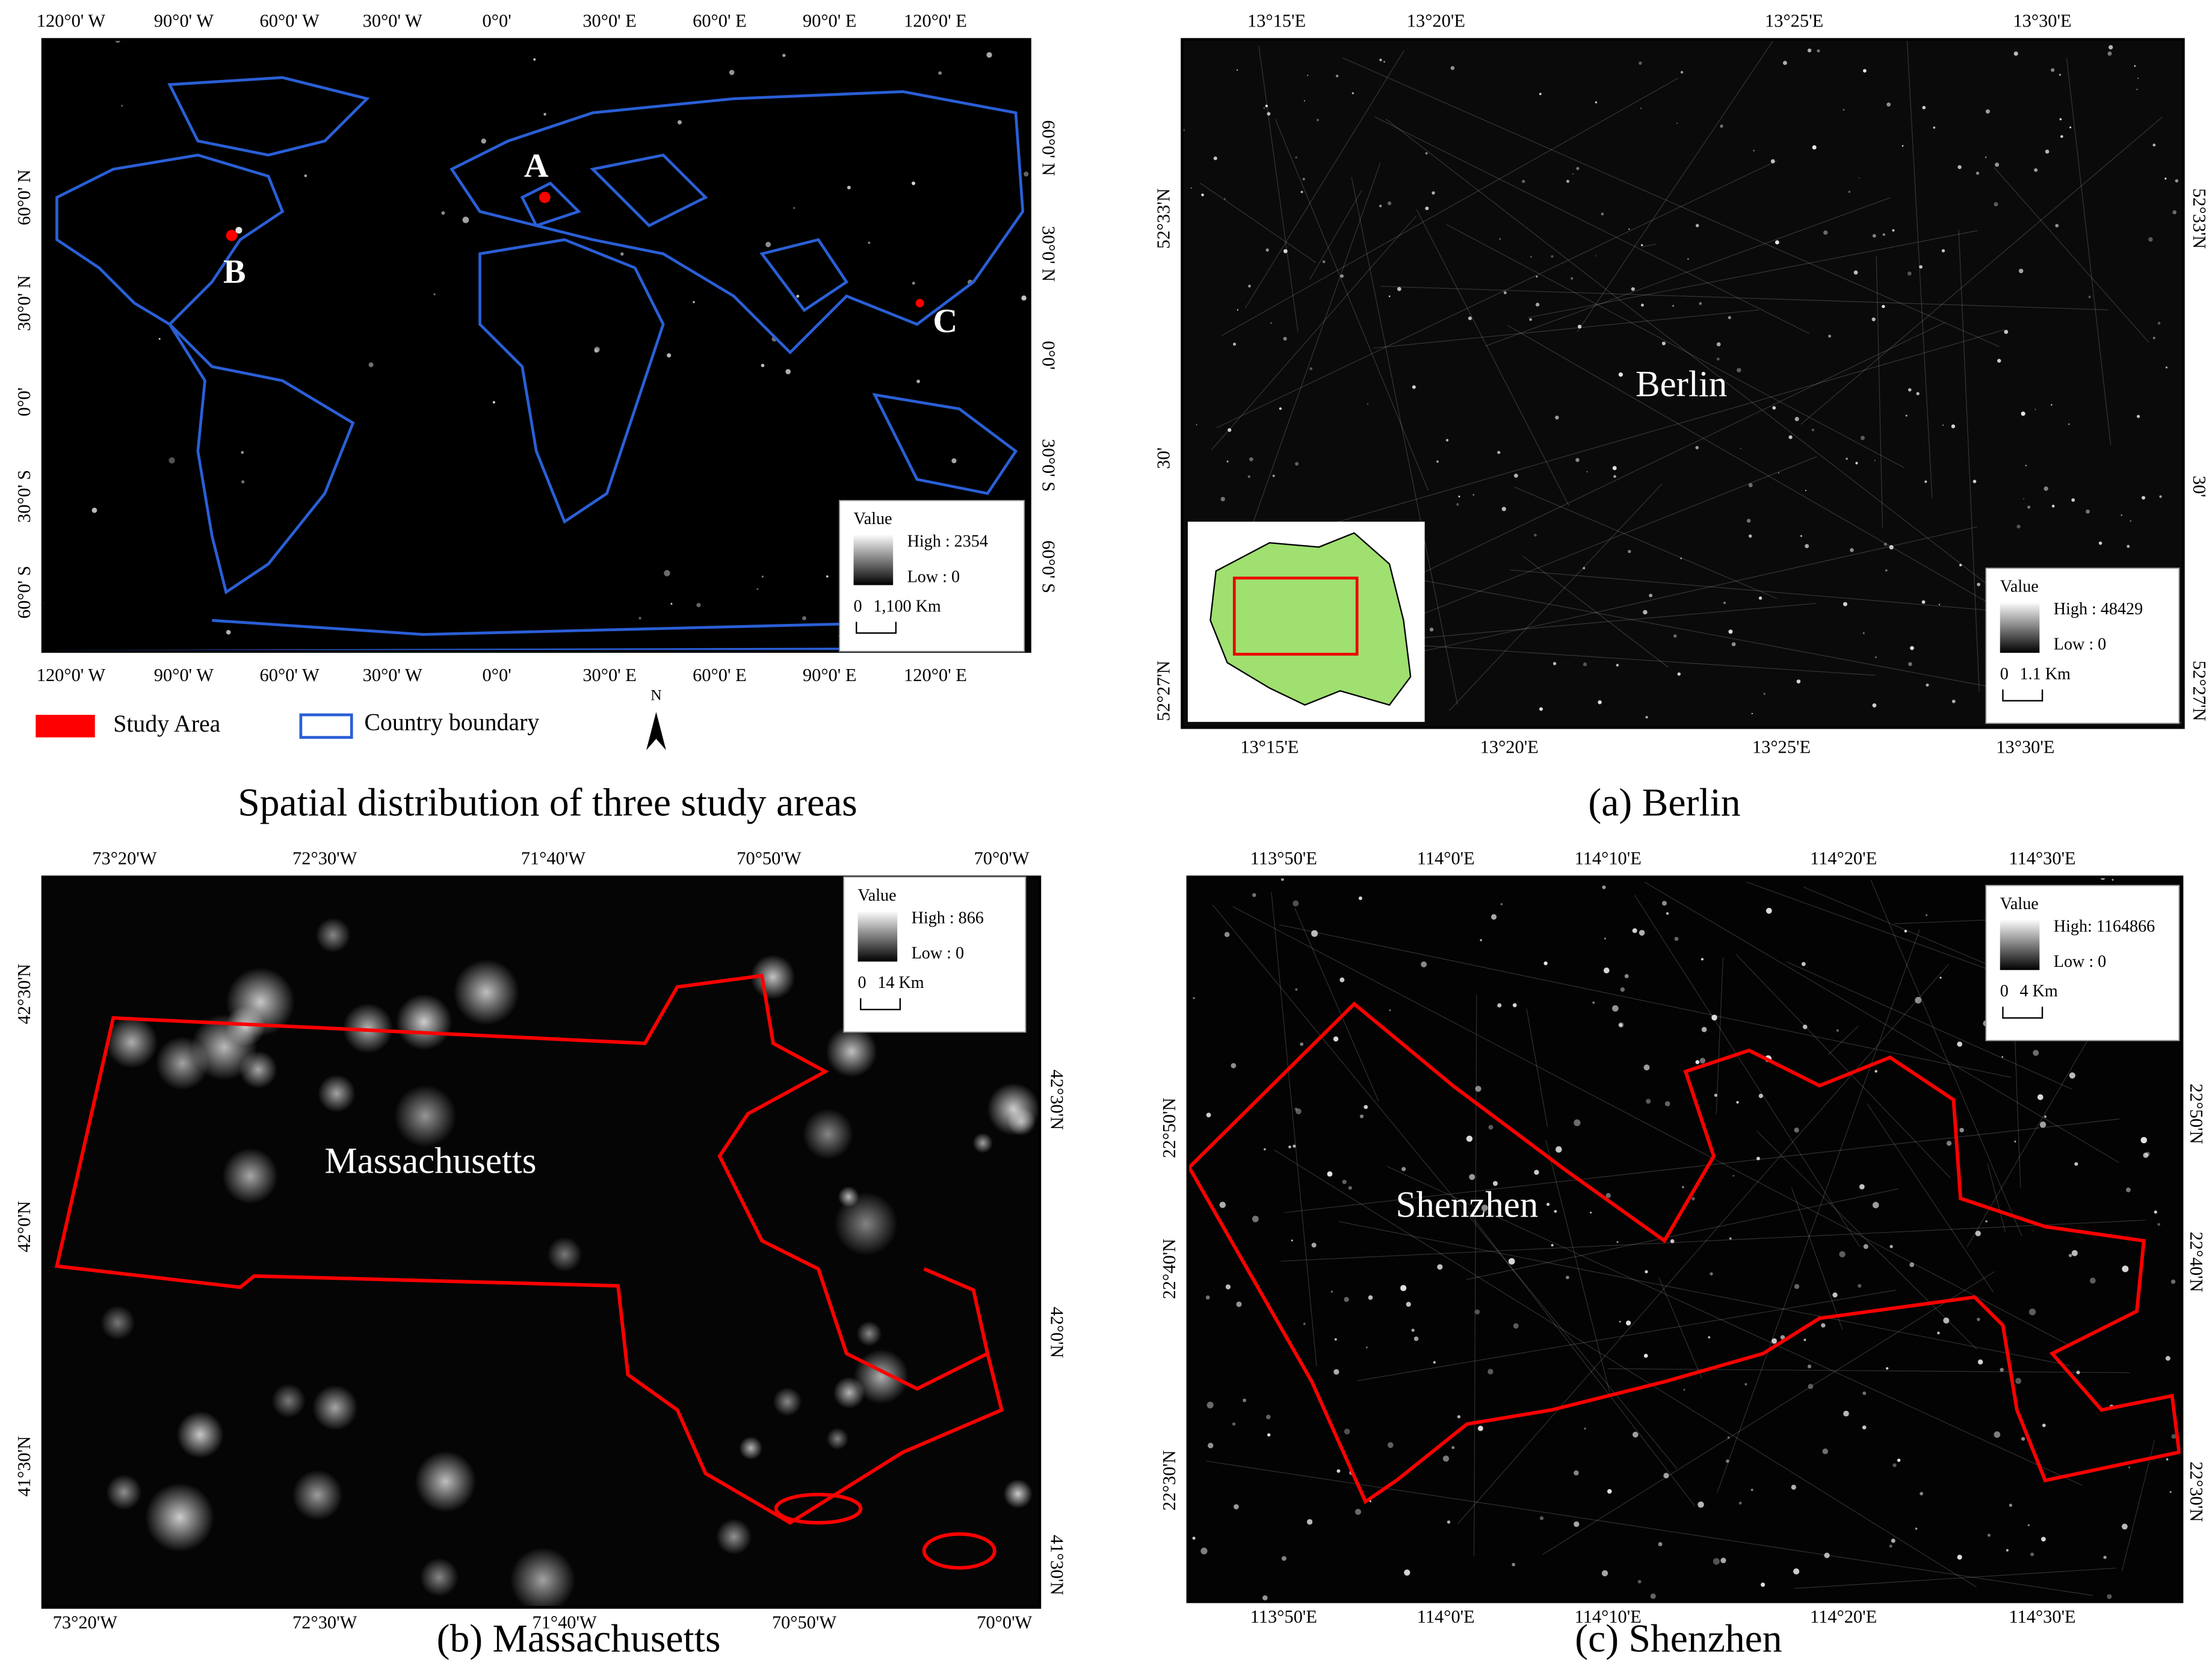  Describe the element at coordinates (497, 20) in the screenshot. I see `x-tick-label: 0°0'` at that location.